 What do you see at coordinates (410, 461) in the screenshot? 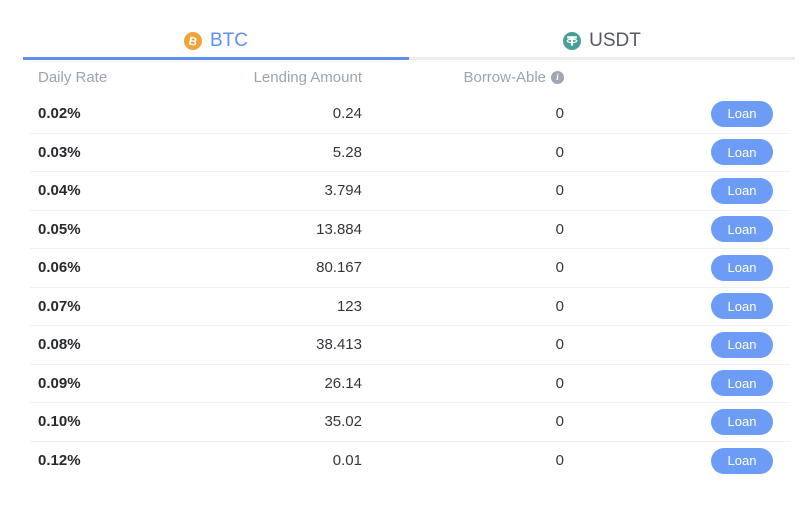
I see `table-row: 0.12% 0.01 0 Loan` at bounding box center [410, 461].